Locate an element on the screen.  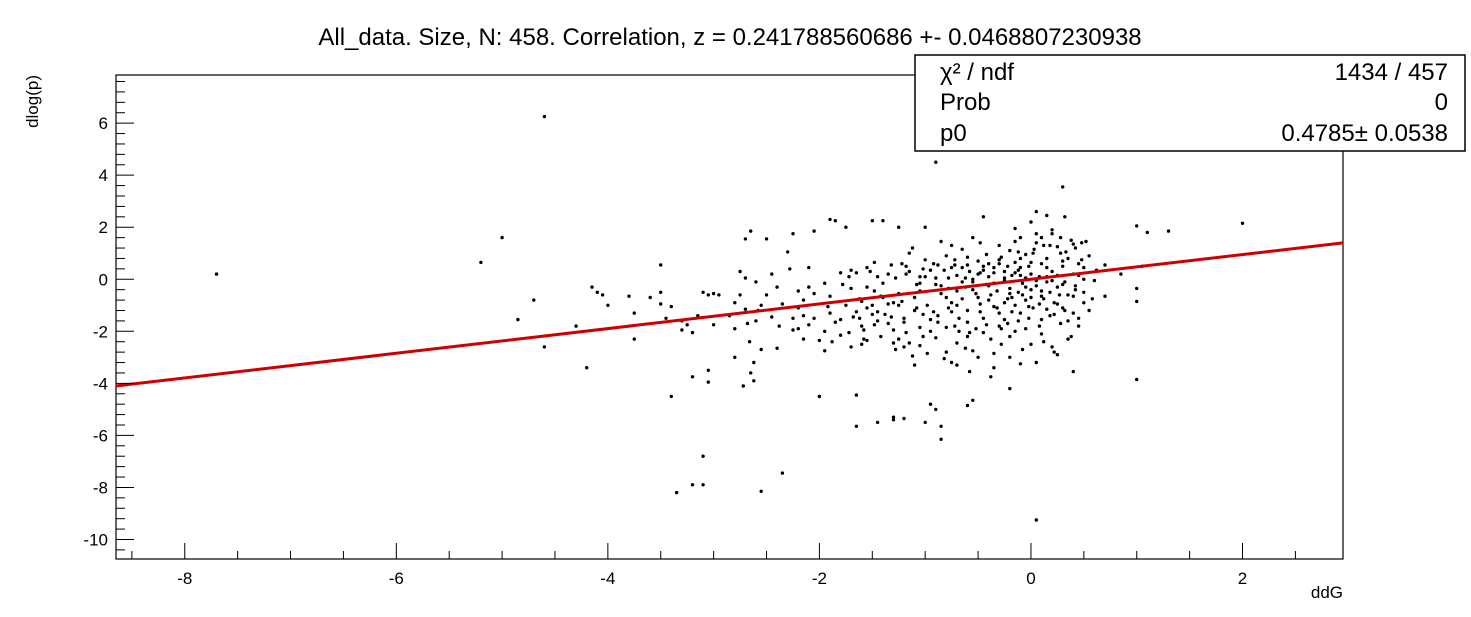
y-tick-label: -6 is located at coordinates (100, 435).